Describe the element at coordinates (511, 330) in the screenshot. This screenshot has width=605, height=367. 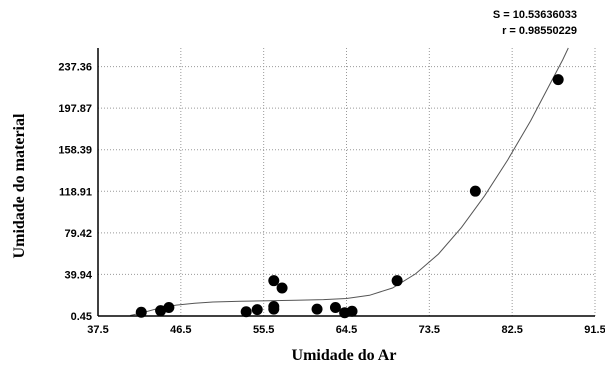
I see `x-tick-label: 82.5` at that location.